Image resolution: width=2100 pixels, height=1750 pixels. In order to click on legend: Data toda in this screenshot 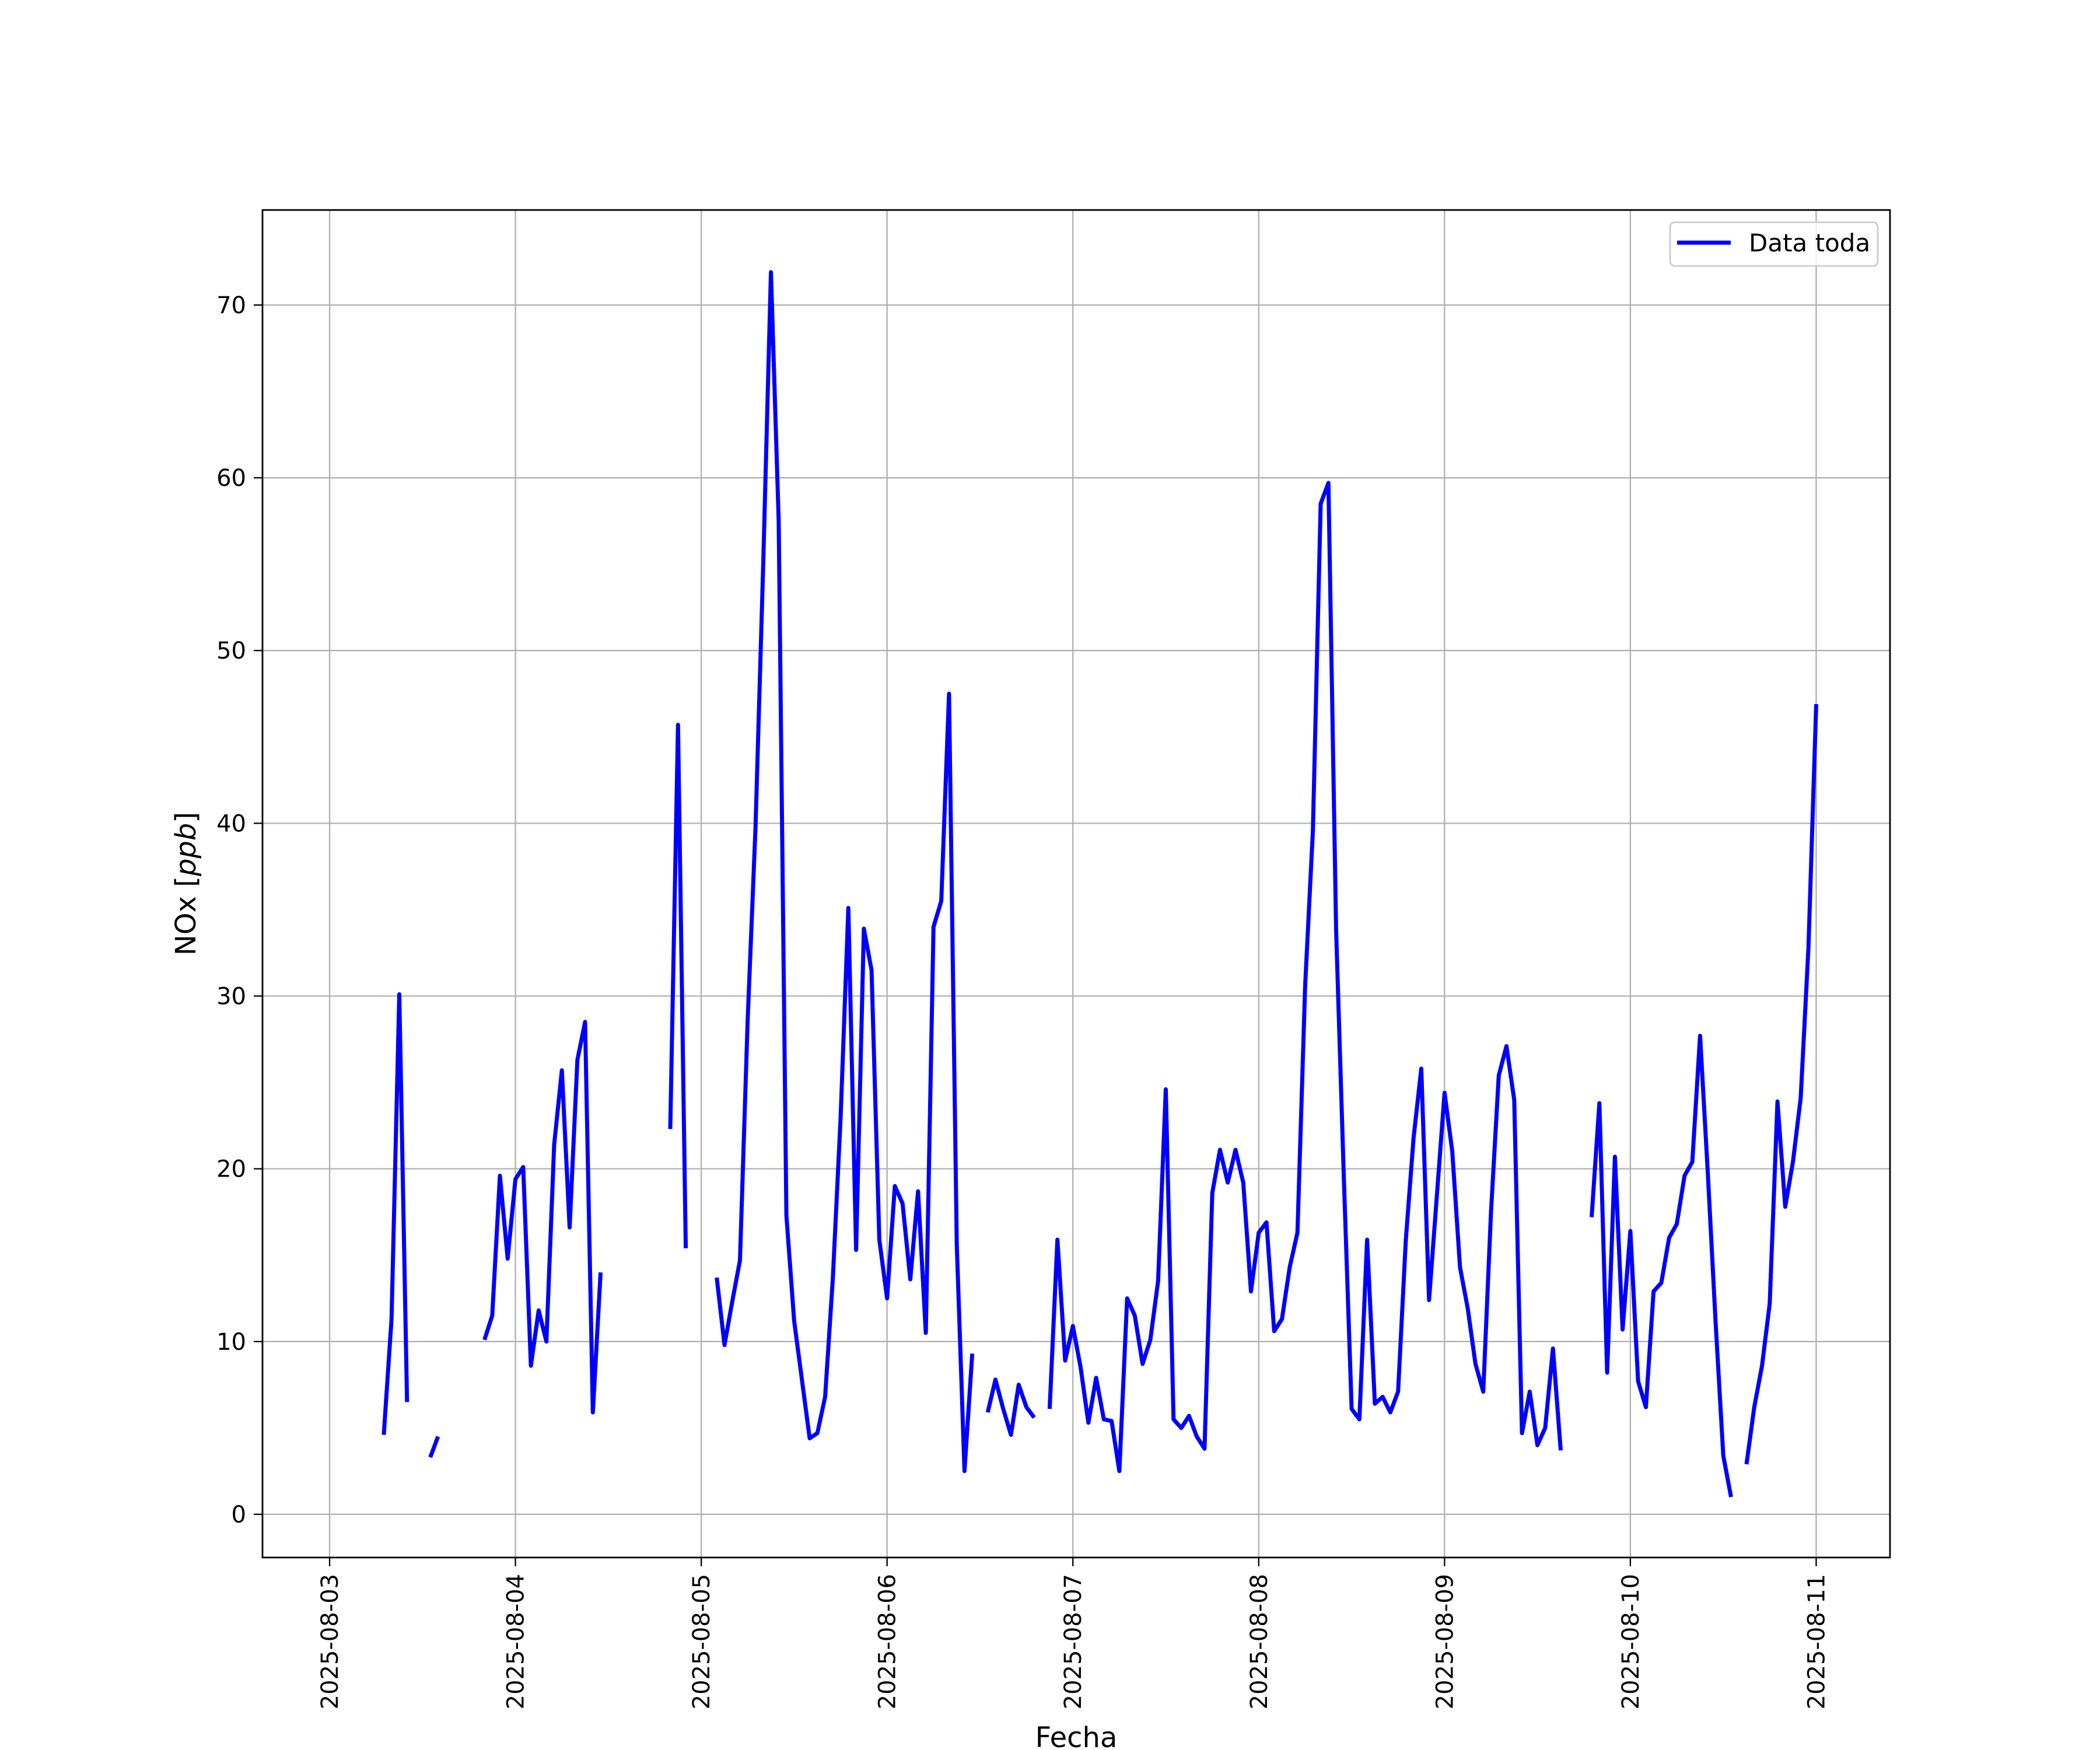, I will do `click(1774, 244)`.